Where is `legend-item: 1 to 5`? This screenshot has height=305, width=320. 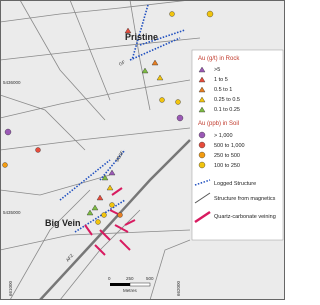
legend-item: 1 to 5 is located at coordinates (221, 80).